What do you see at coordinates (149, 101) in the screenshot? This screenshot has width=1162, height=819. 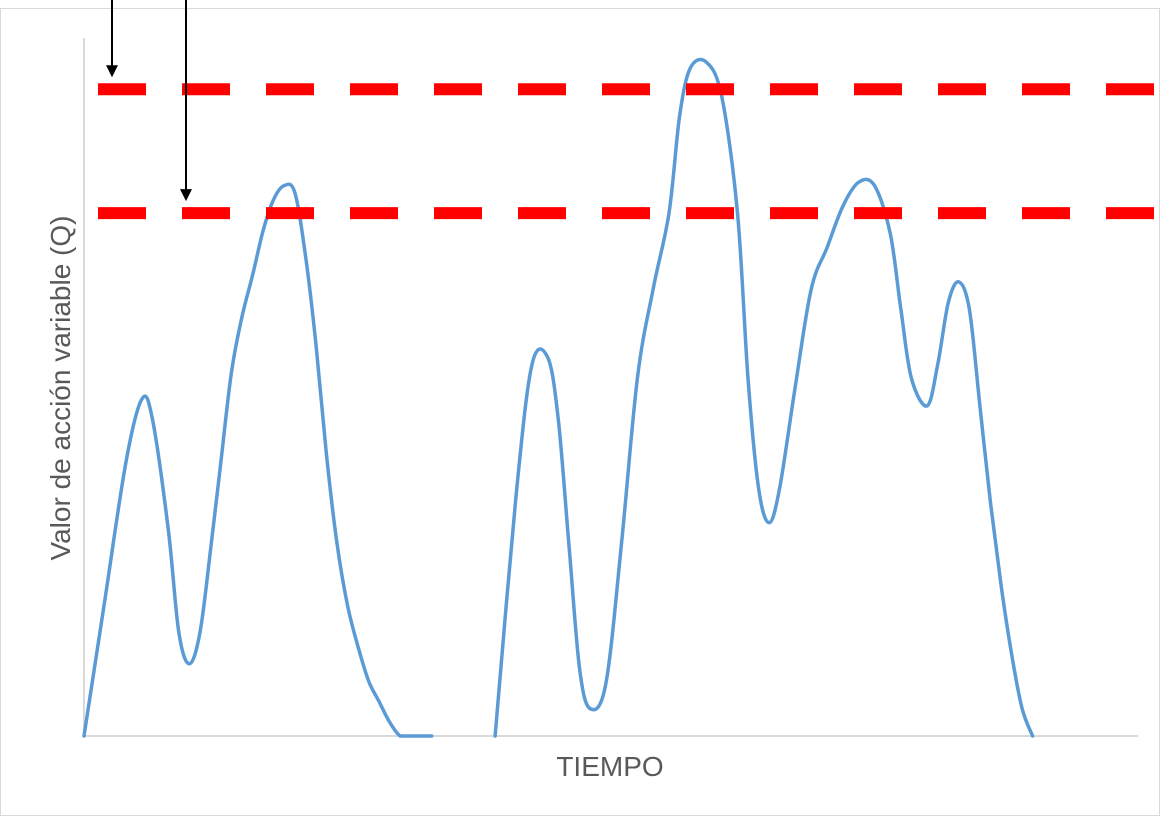 I see `annotation-layer` at bounding box center [149, 101].